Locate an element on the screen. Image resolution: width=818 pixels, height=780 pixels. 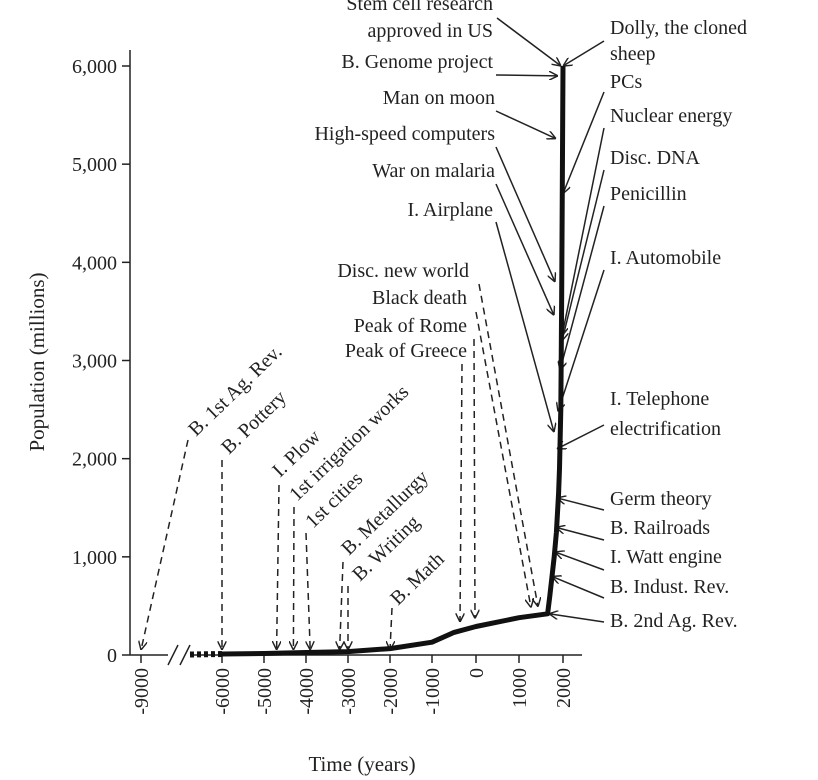
axis-break-mark is located at coordinates (179, 655).